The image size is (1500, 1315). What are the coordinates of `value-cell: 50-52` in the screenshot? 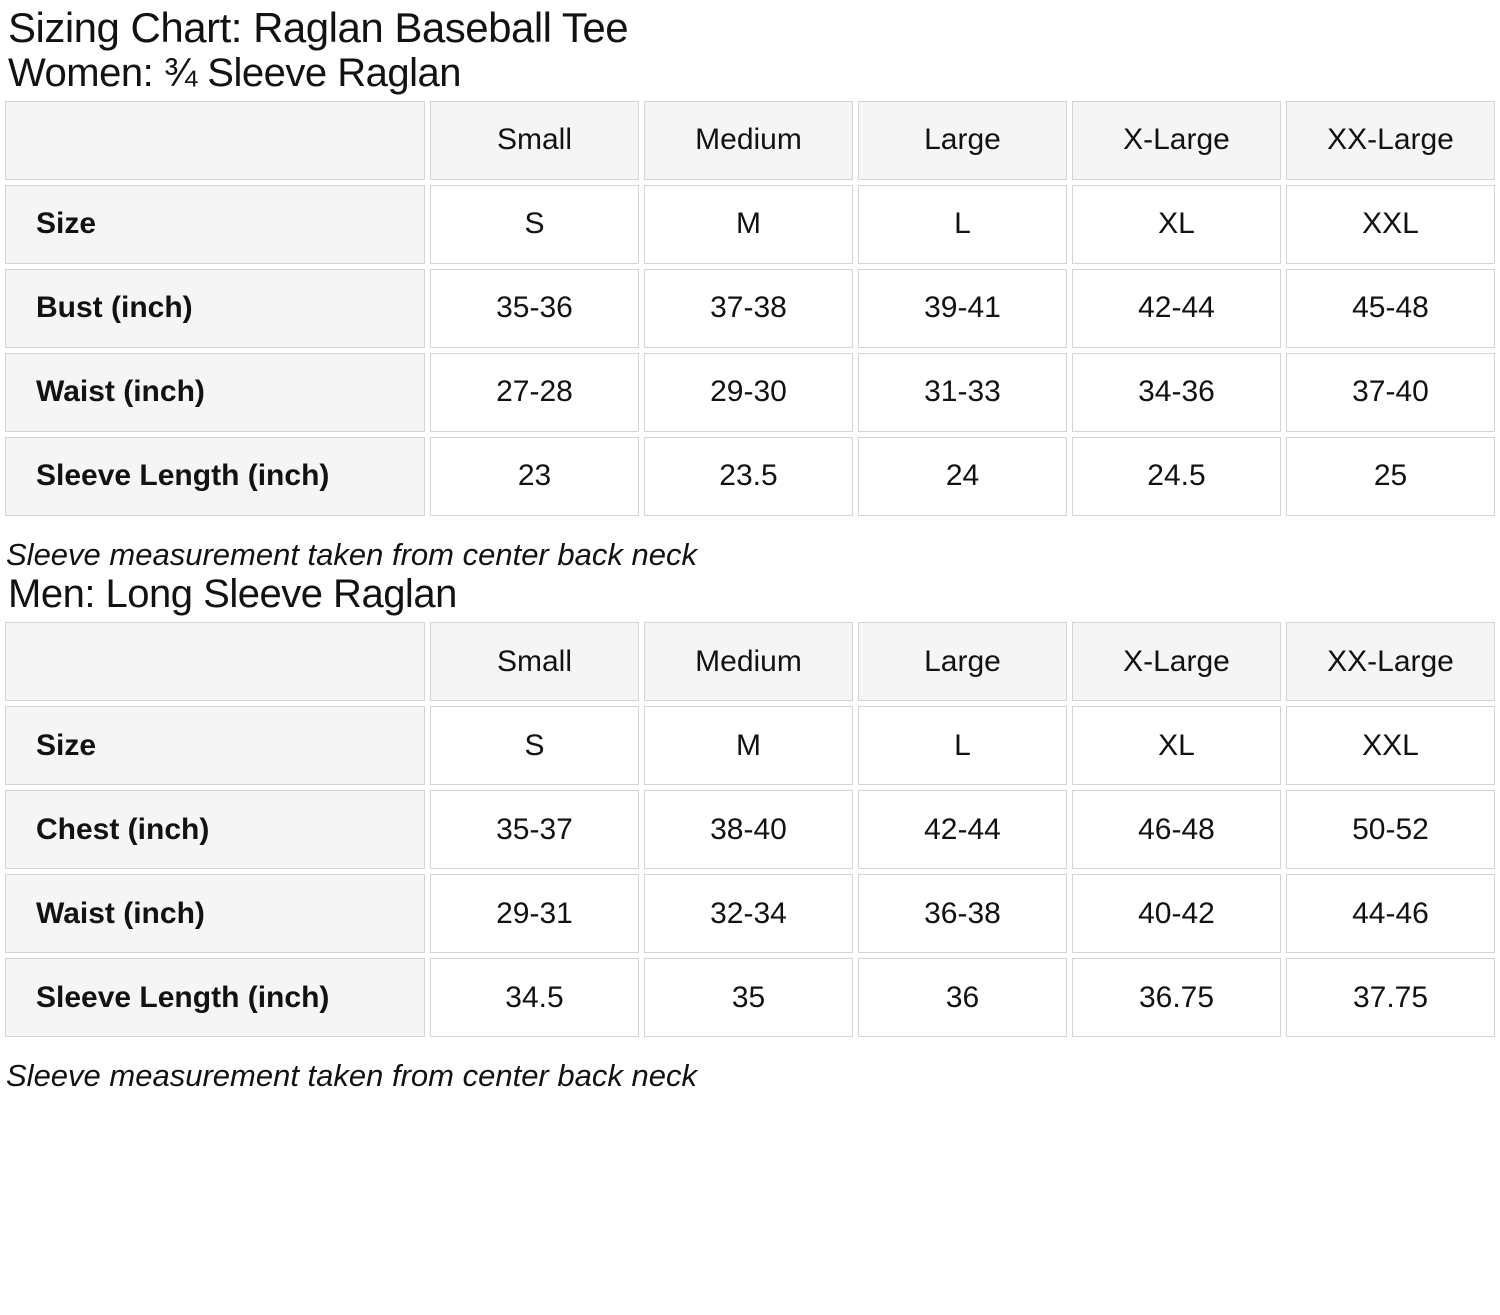 It's located at (1390, 830).